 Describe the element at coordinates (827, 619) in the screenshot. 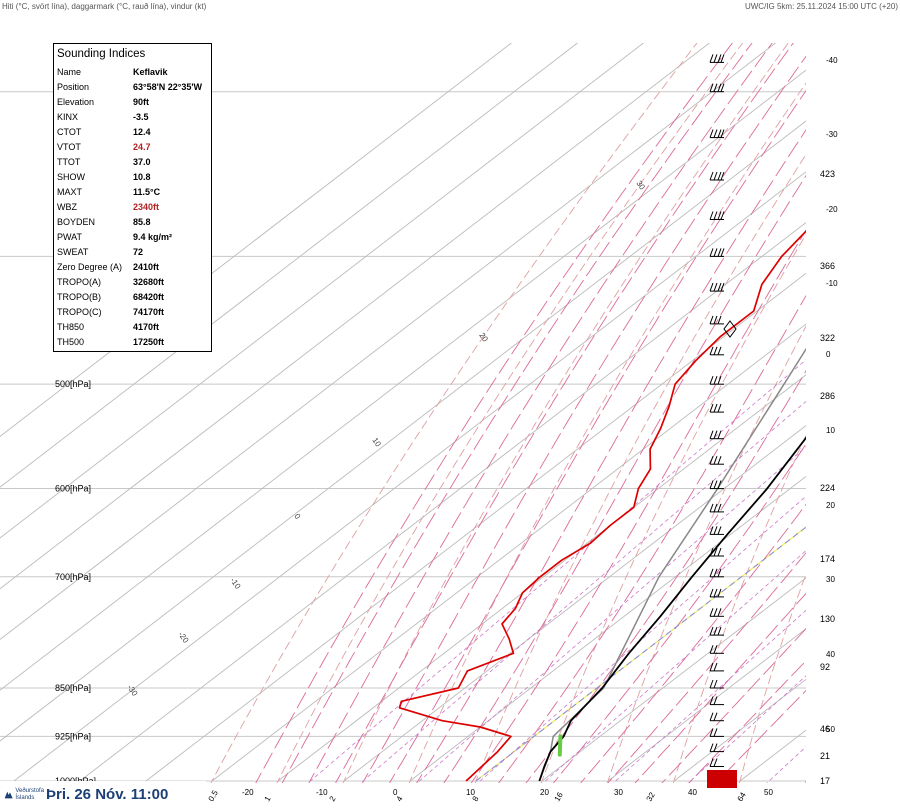

I see `height-label: 130` at that location.